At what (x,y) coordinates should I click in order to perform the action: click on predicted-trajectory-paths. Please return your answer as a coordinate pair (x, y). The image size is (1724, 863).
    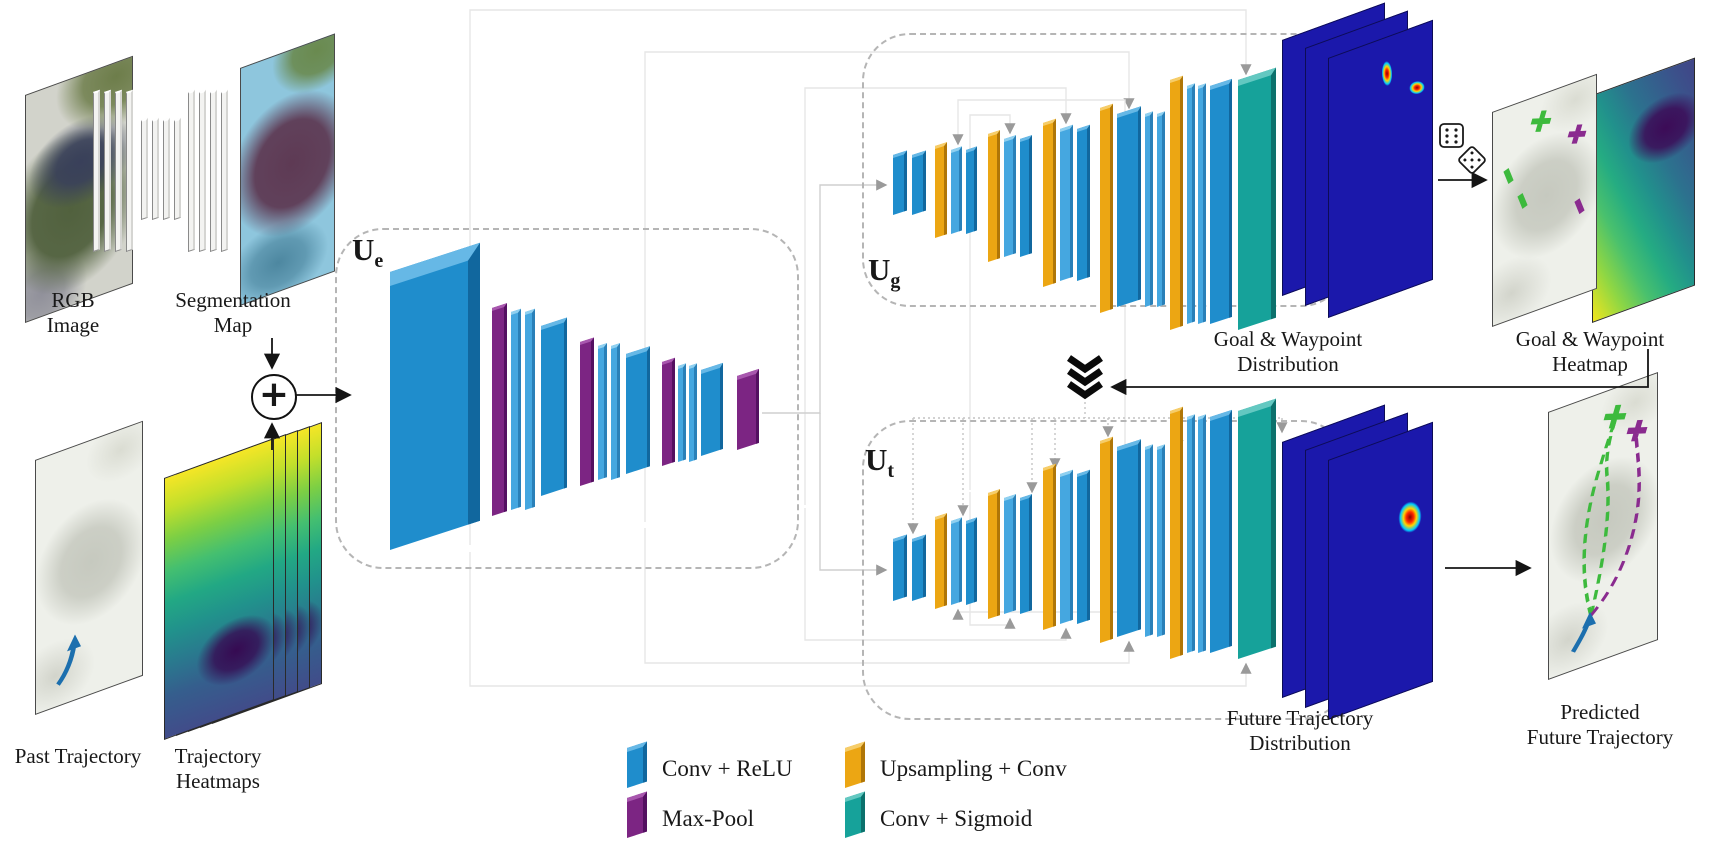
    Looking at the image, I should click on (1609, 528).